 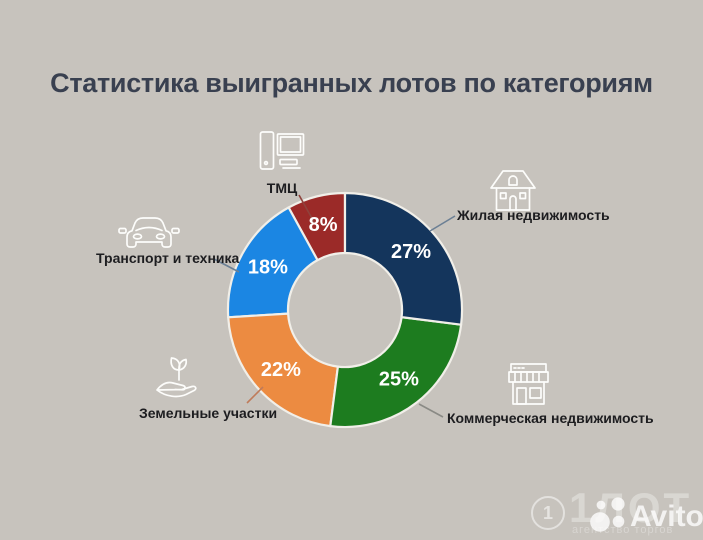 I want to click on label-land: Земельные участки, so click(x=208, y=413).